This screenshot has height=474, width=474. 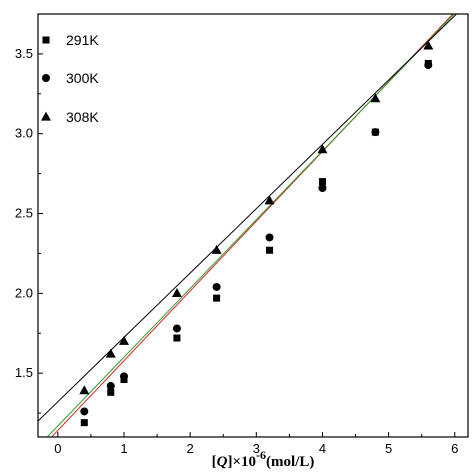 I want to click on xlabel-close: ]×10, so click(x=241, y=462).